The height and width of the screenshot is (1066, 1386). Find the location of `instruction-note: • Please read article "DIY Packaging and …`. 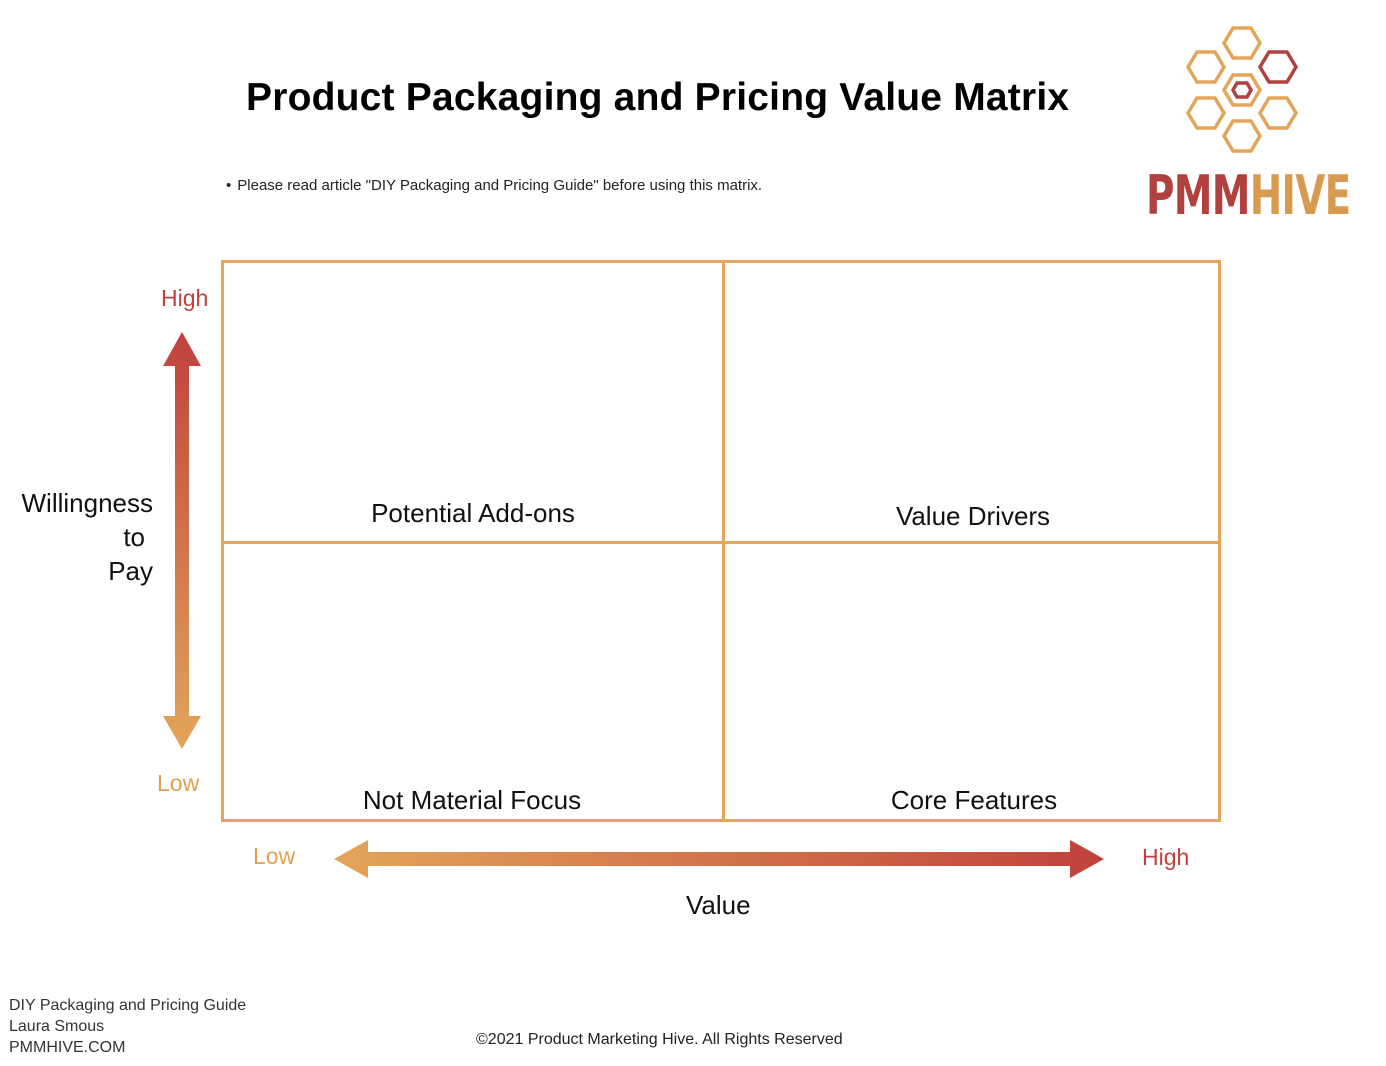

instruction-note: • Please read article "DIY Packaging and … is located at coordinates (494, 185).